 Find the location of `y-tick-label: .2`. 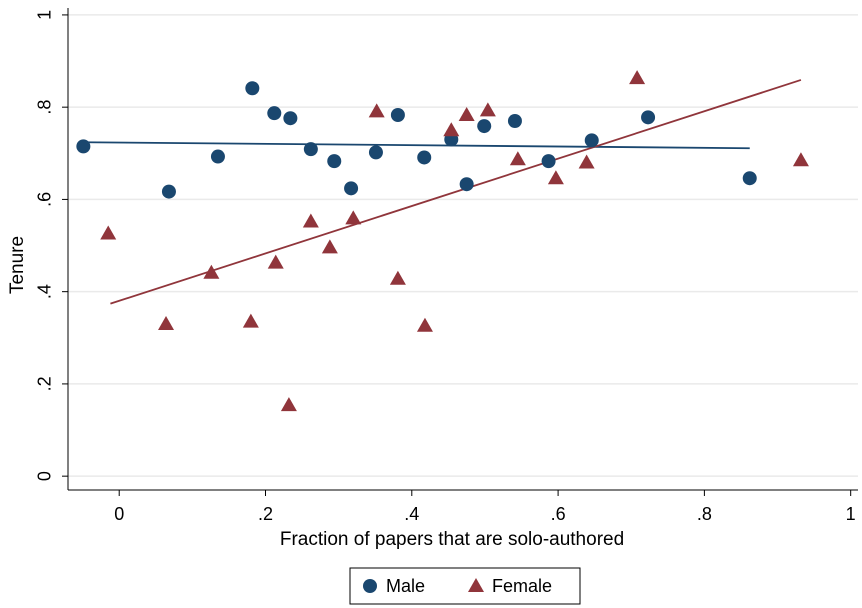

y-tick-label: .2 is located at coordinates (45, 383).